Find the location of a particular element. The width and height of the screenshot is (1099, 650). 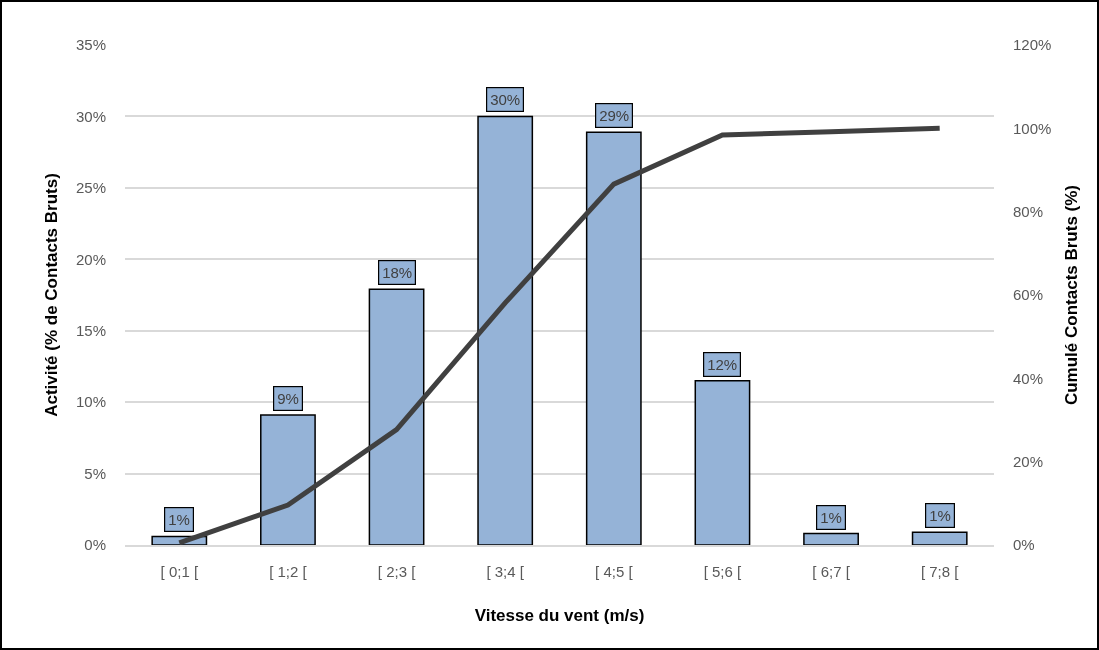

x-tick-label: [ 3;4 [ is located at coordinates (505, 571).